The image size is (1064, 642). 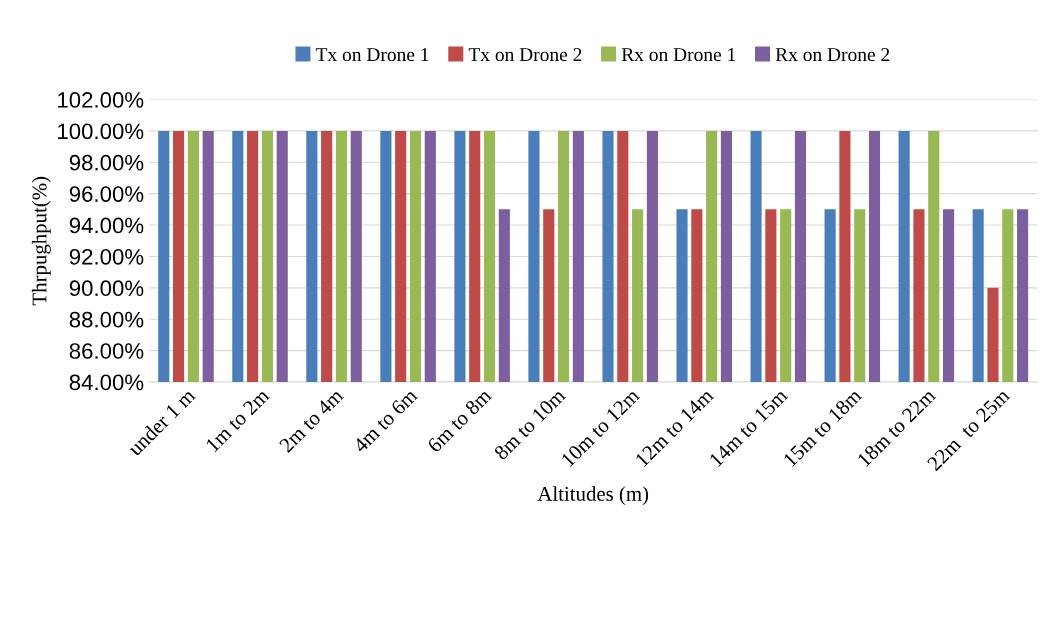 I want to click on legend-label: Rx on Drone 2, so click(x=832, y=55).